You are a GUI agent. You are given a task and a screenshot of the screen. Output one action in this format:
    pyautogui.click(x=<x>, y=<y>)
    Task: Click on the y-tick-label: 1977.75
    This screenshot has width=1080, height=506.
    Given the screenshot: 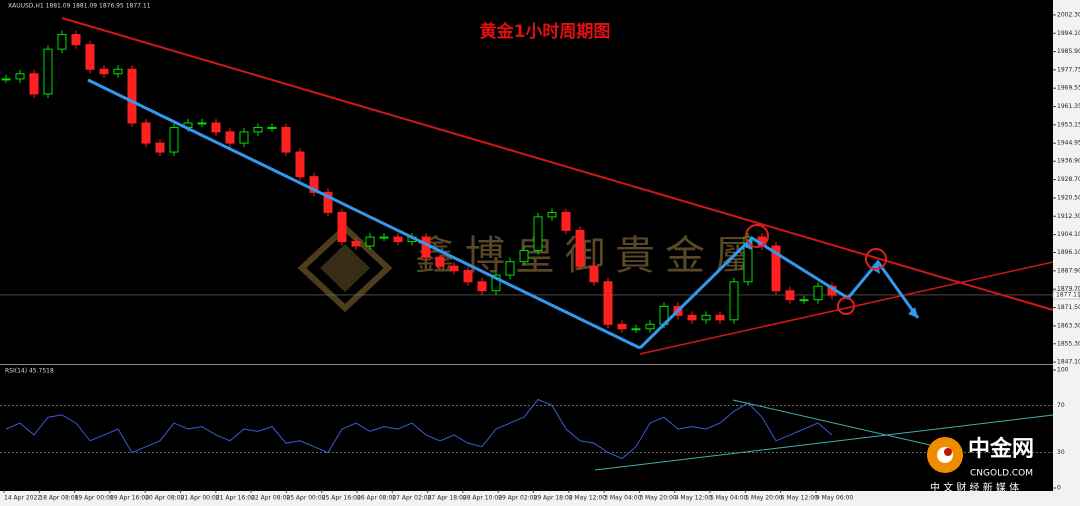 What is the action you would take?
    pyautogui.click(x=1068, y=69)
    